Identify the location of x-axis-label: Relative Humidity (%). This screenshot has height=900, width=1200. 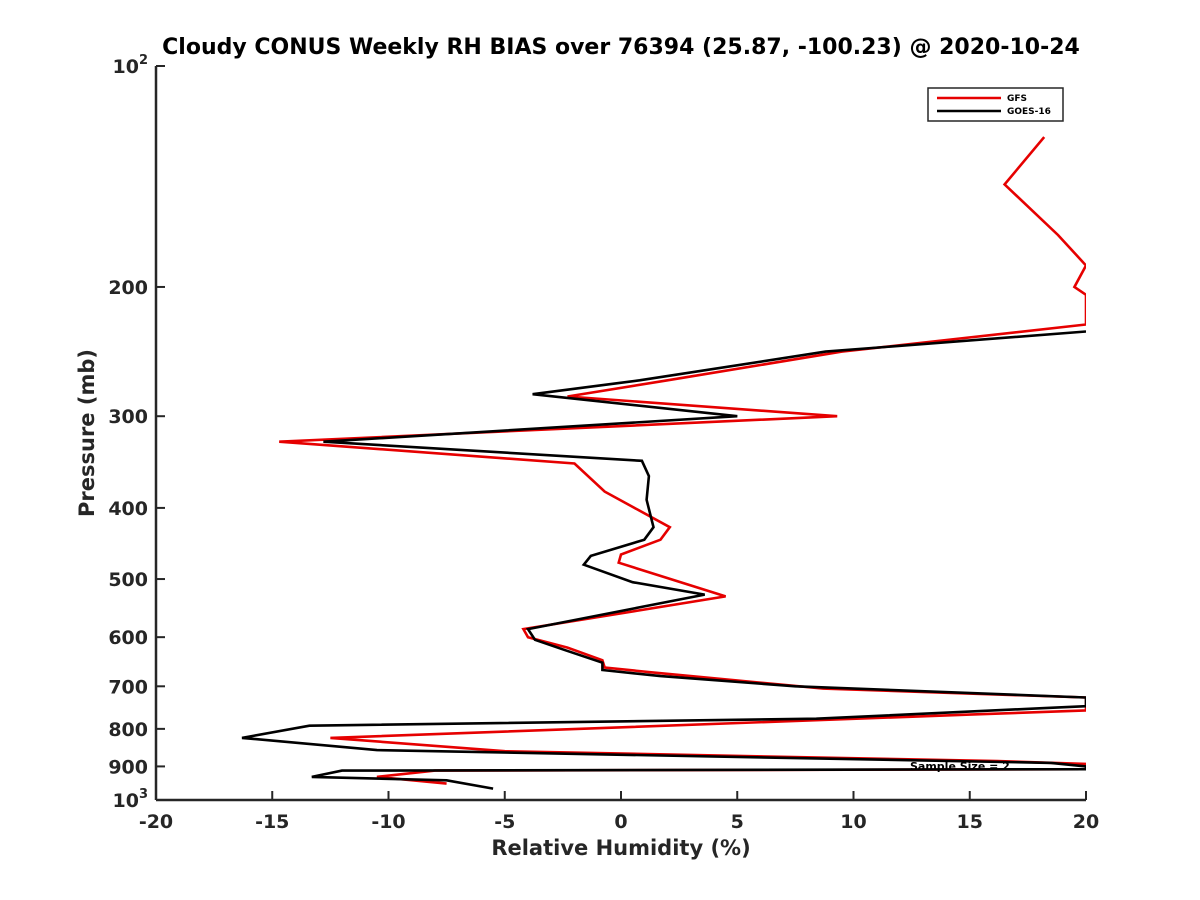
(620, 848).